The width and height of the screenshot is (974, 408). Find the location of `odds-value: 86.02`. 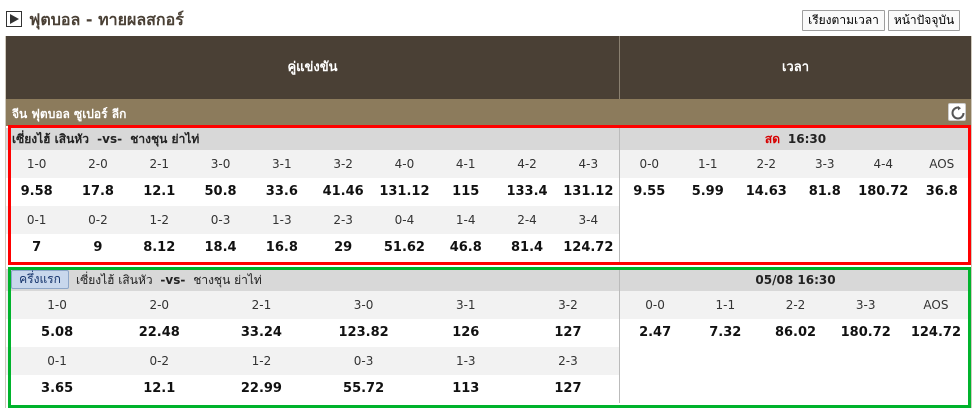

odds-value: 86.02 is located at coordinates (795, 332).